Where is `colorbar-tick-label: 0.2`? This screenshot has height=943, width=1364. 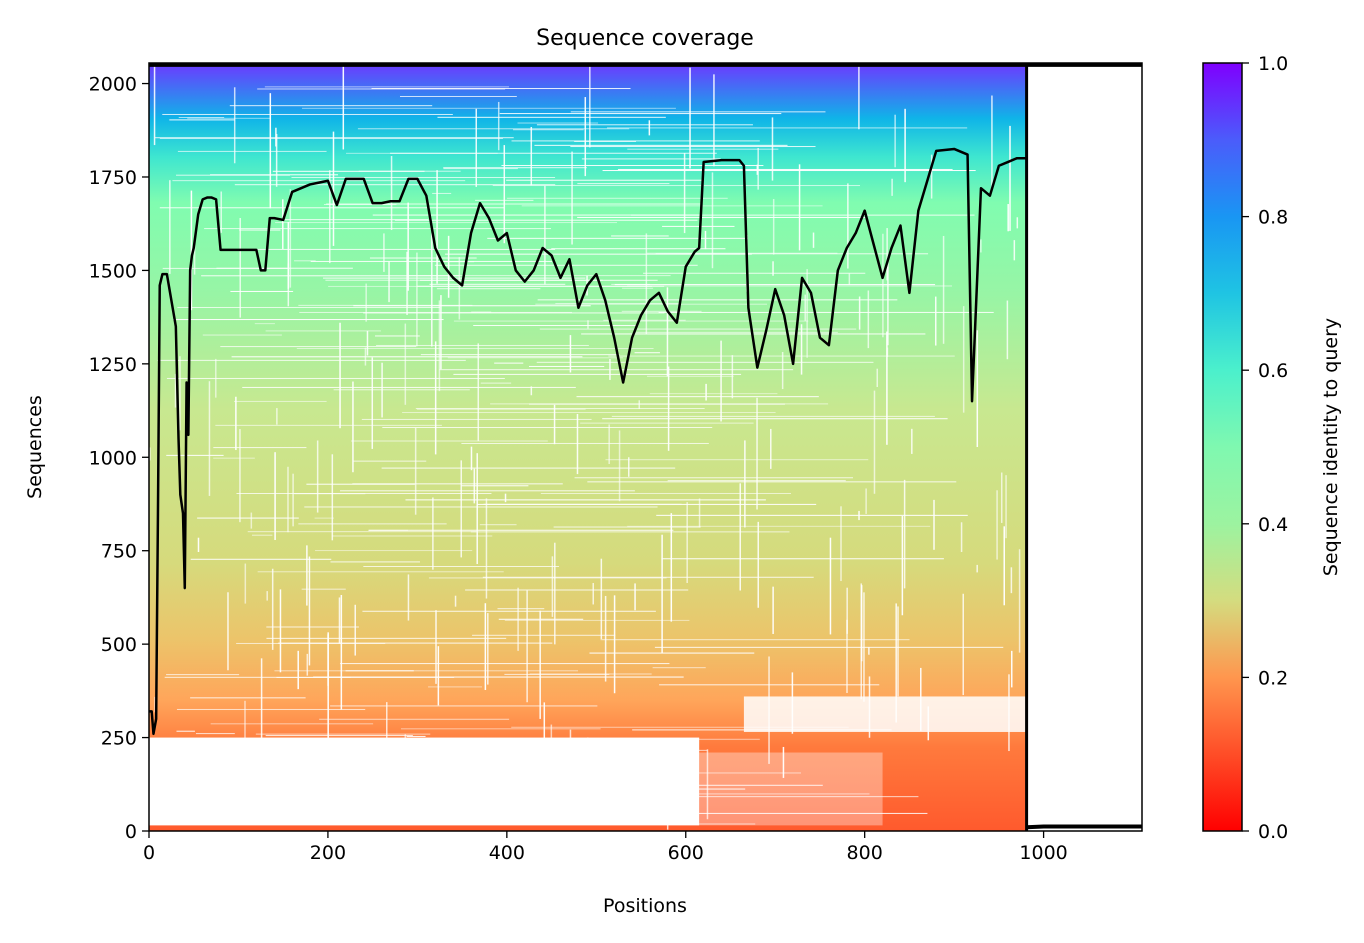 colorbar-tick-label: 0.2 is located at coordinates (1273, 678).